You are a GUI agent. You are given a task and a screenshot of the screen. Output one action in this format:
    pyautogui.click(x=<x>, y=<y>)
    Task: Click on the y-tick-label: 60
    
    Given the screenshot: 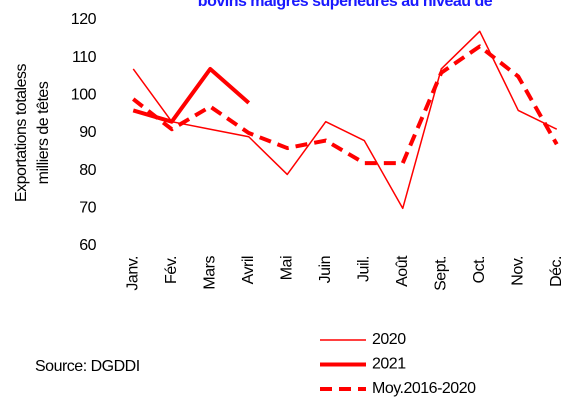 What is the action you would take?
    pyautogui.click(x=87, y=245)
    